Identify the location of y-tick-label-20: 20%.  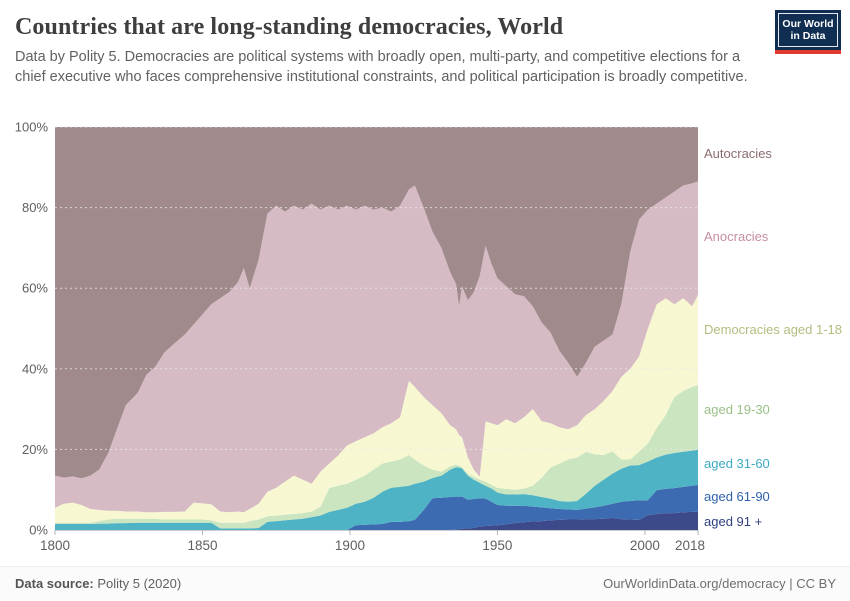
(35, 449).